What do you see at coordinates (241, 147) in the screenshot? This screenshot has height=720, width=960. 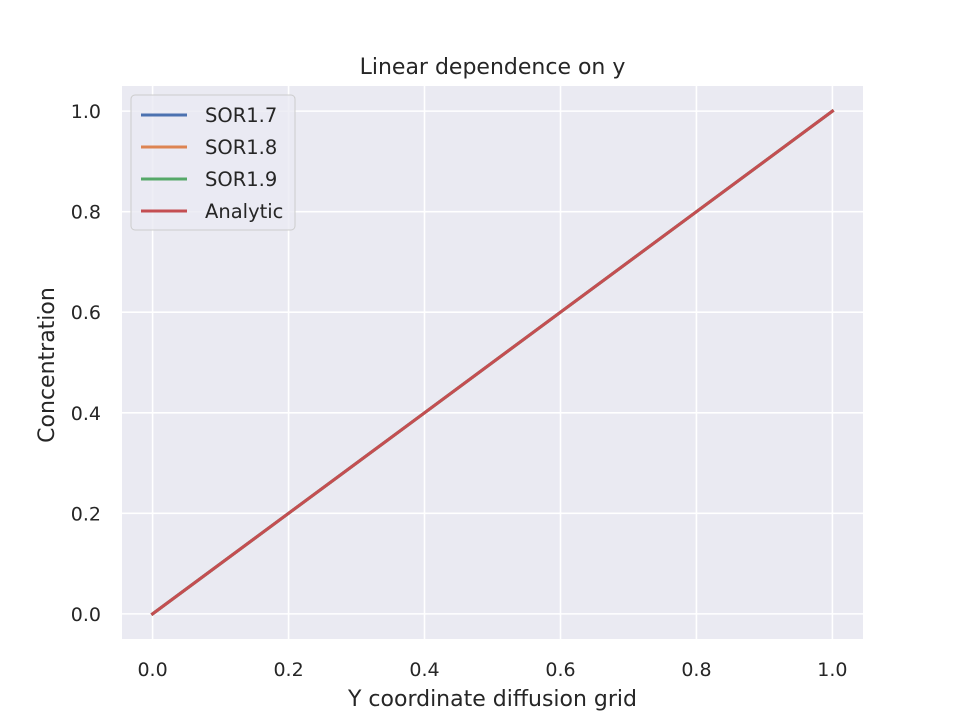 I see `legend-label: SOR1.8` at bounding box center [241, 147].